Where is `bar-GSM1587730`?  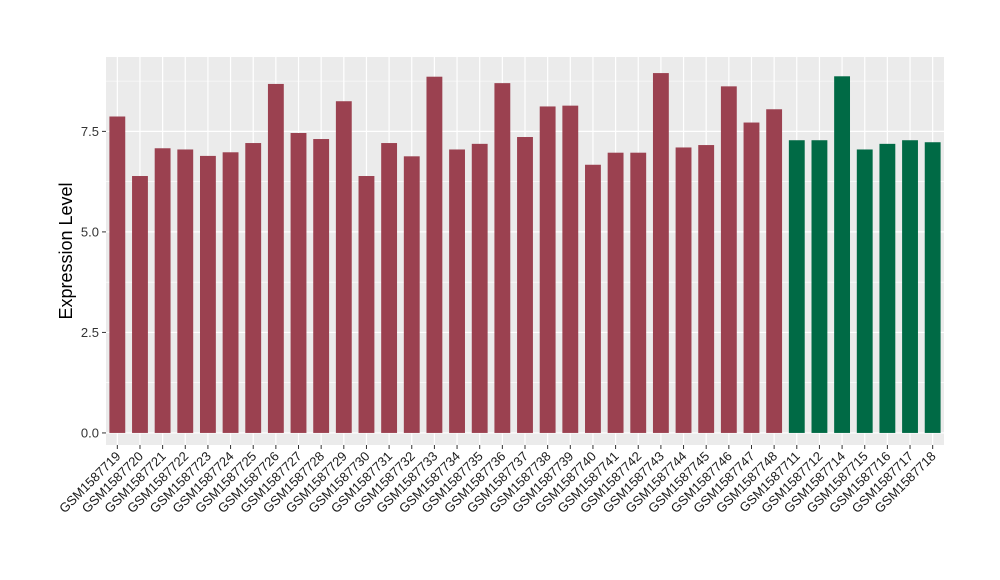
bar-GSM1587730 is located at coordinates (366, 304).